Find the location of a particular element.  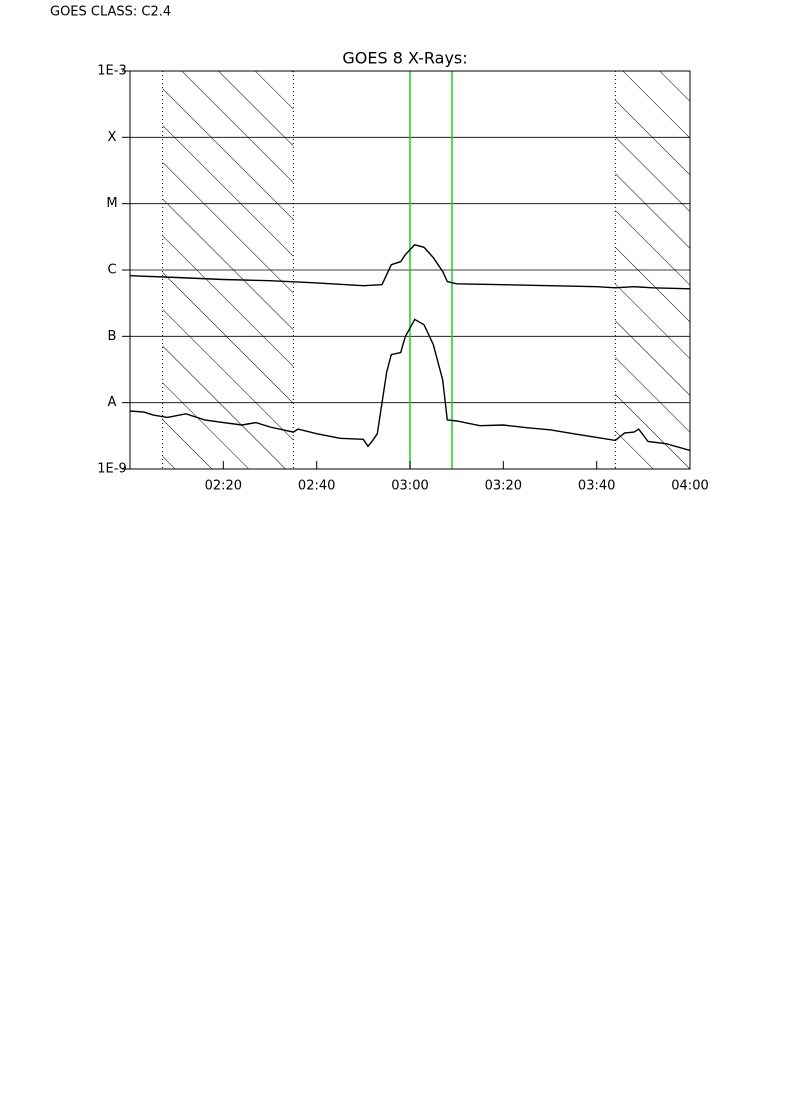

x-tick-label: 03:20 is located at coordinates (503, 486).